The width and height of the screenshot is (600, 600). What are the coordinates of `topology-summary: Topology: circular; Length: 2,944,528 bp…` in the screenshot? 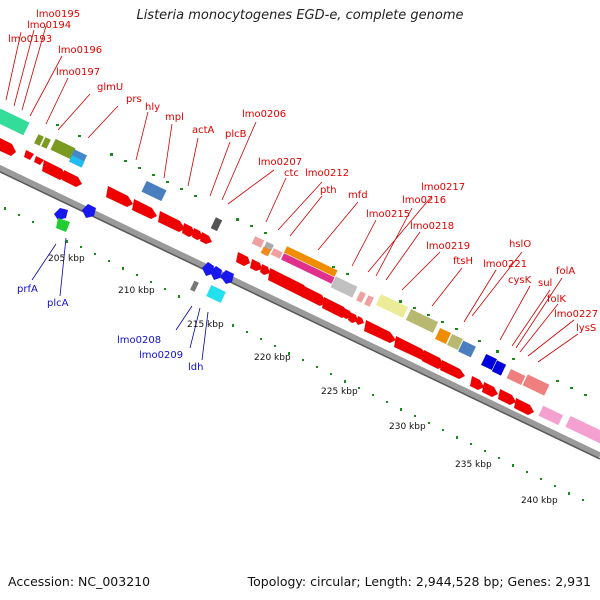 It's located at (419, 581).